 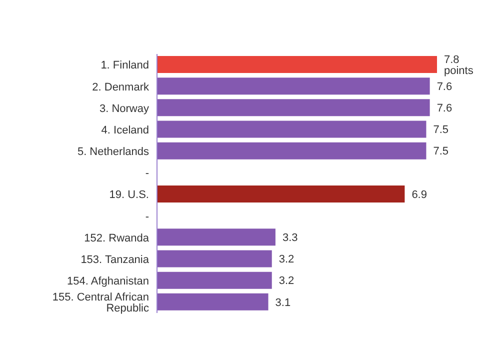 What do you see at coordinates (108, 282) in the screenshot?
I see `y-tick-label: 154. Afghanistan` at bounding box center [108, 282].